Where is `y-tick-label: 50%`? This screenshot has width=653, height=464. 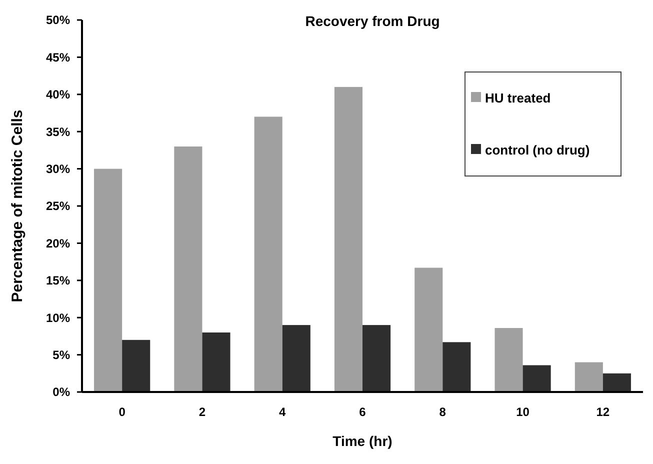 y-tick-label: 50% is located at coordinates (58, 20).